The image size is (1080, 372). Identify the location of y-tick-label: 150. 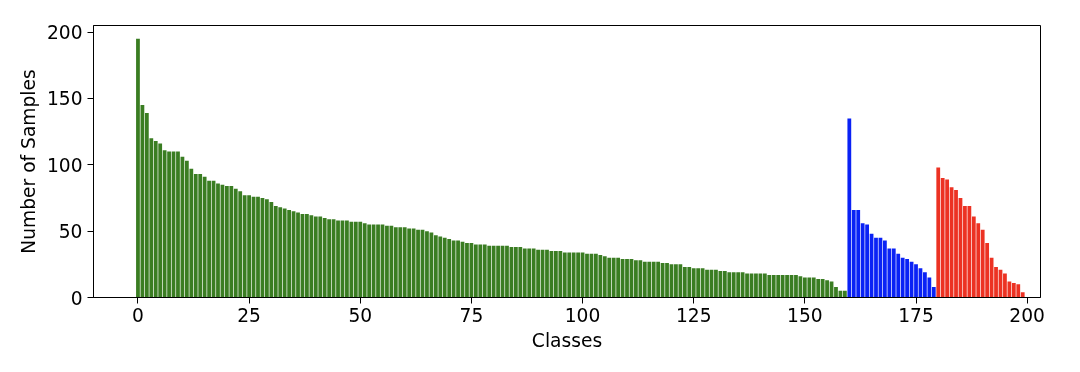
(64, 99).